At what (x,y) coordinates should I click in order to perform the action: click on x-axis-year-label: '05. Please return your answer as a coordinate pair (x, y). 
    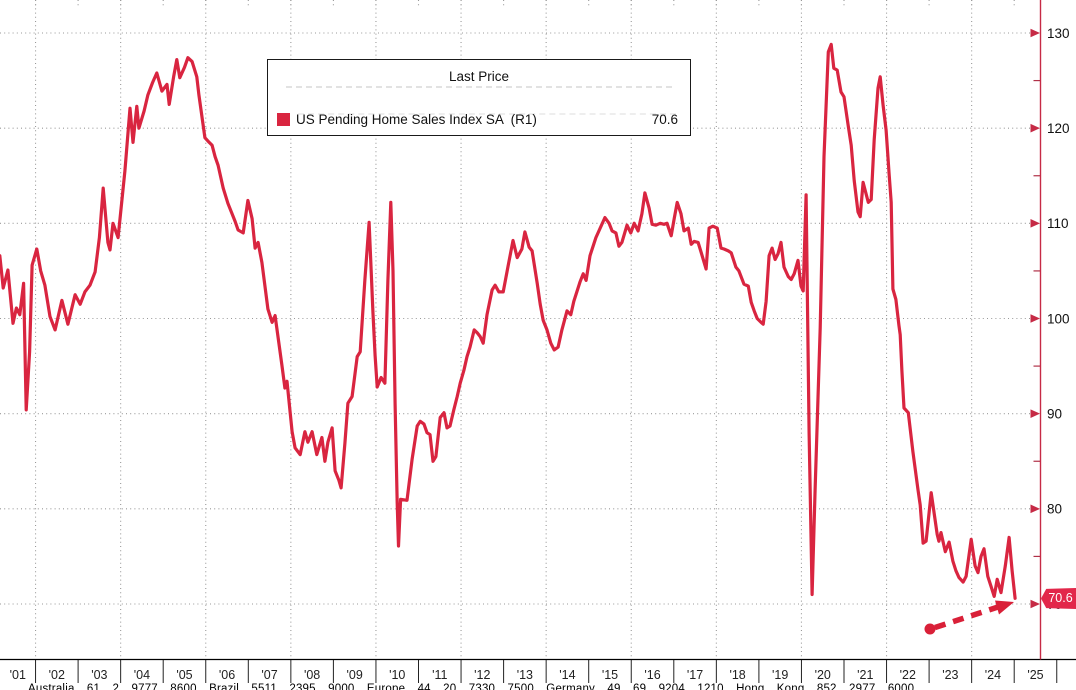
    Looking at the image, I should click on (184, 675).